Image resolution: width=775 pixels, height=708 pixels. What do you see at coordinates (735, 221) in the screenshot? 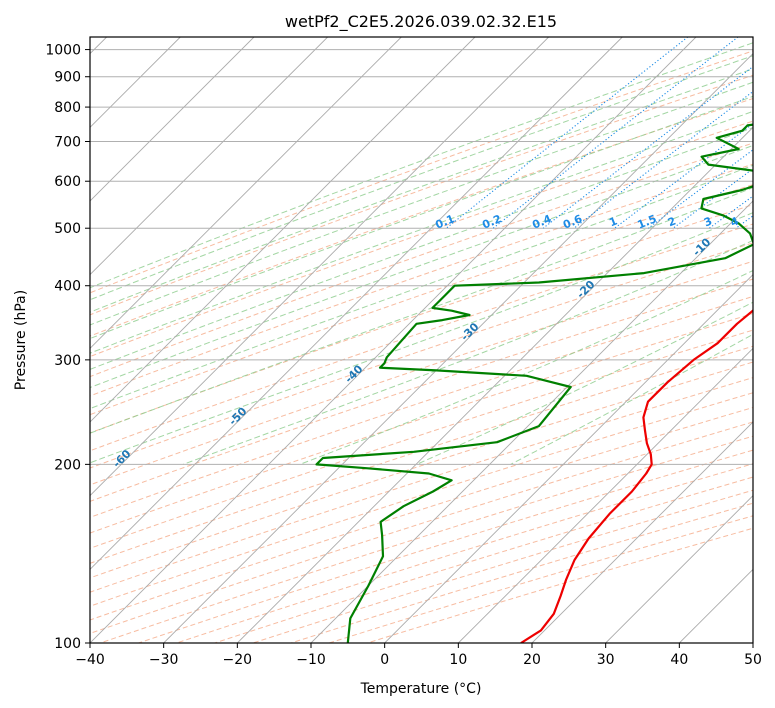
I see `mixing-ratio-label: 4` at bounding box center [735, 221].